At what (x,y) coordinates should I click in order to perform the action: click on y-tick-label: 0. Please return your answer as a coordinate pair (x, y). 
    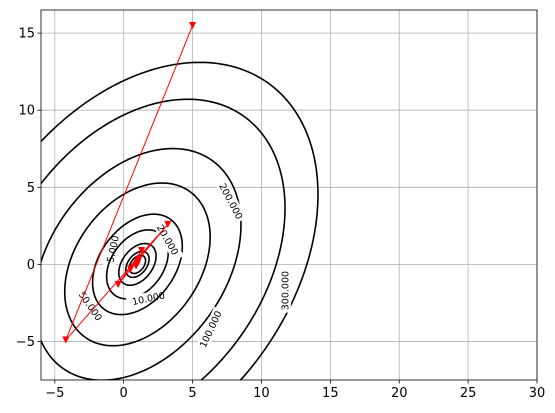
    Looking at the image, I should click on (31, 265).